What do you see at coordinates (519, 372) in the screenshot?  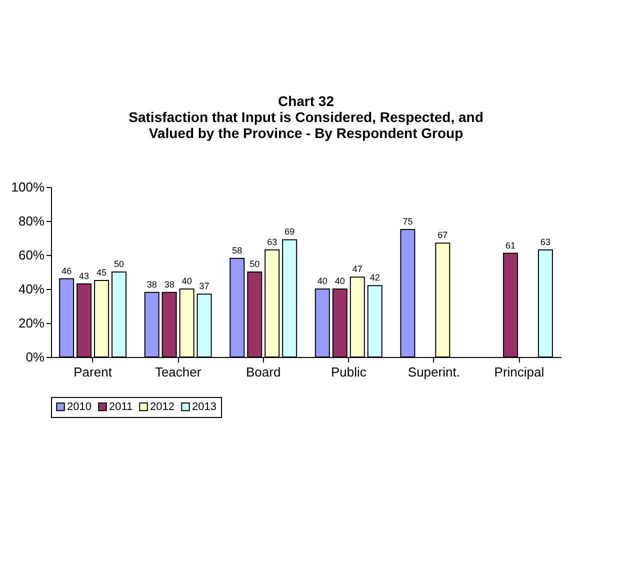 I see `x-tick-label: Principal` at bounding box center [519, 372].